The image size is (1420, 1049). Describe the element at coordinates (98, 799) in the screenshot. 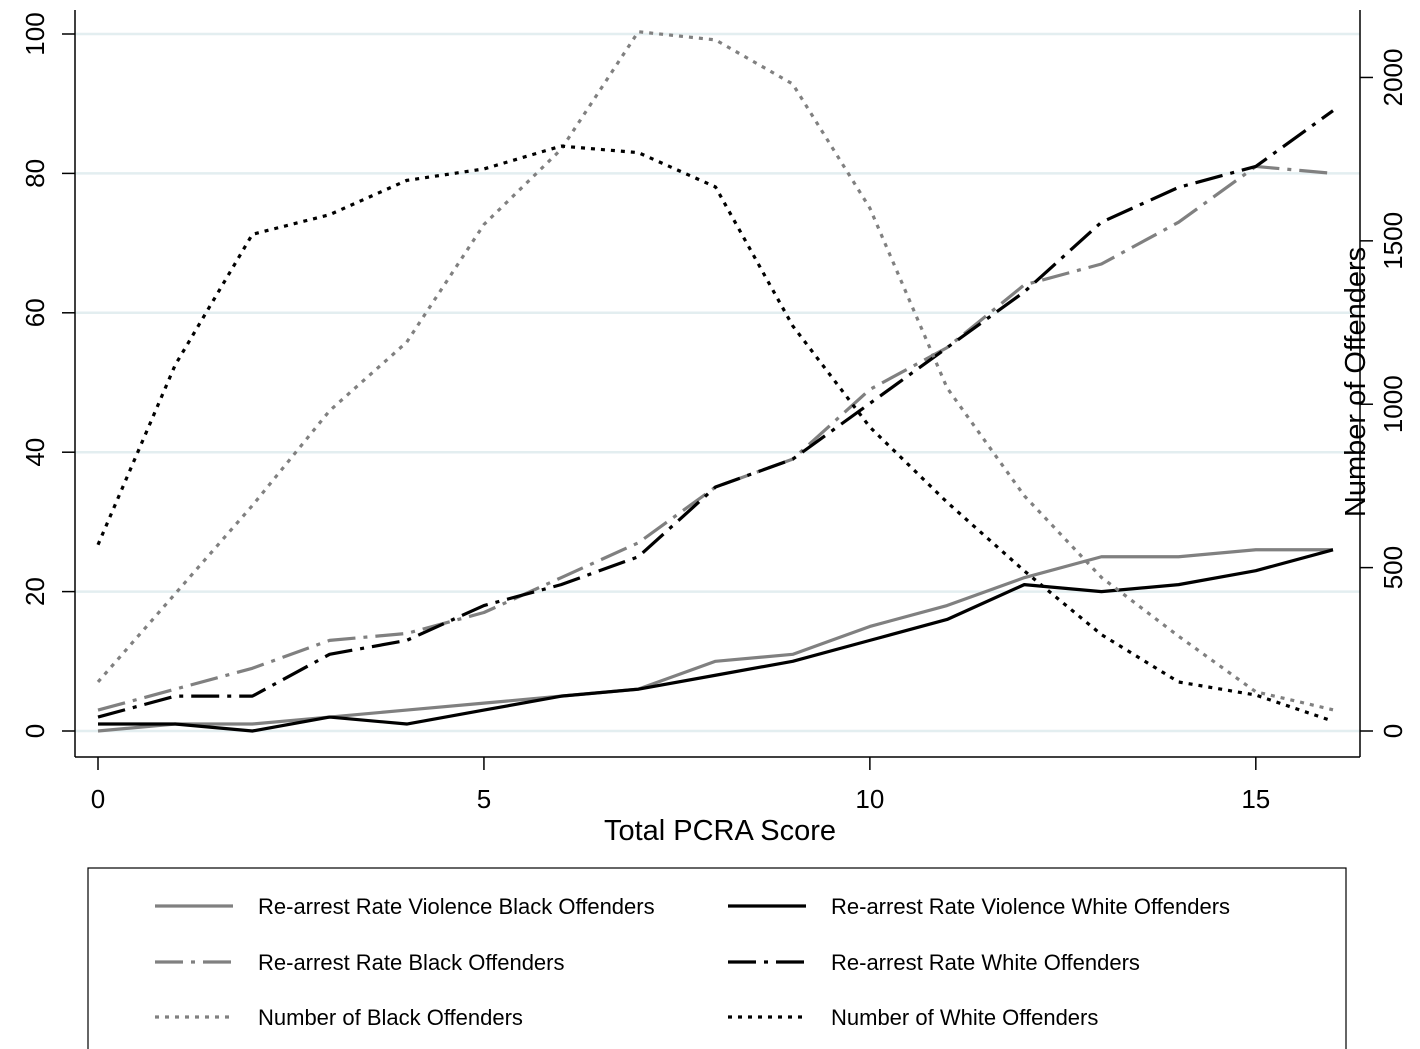

I see `x-tick-label: 0` at that location.